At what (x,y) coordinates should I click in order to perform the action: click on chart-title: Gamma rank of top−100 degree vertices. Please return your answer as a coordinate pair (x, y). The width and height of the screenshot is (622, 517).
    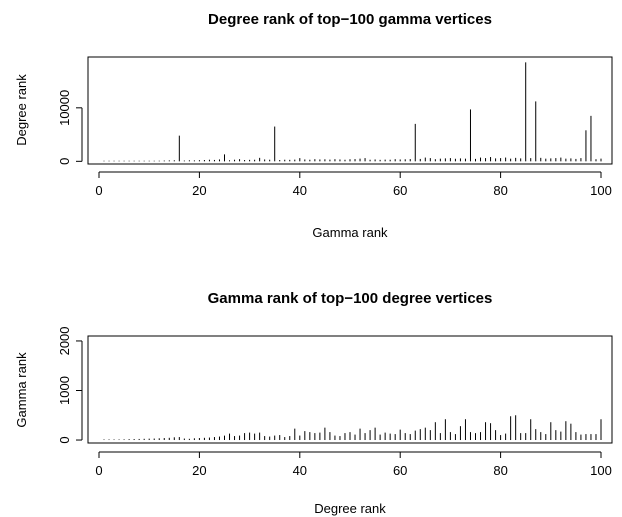
    Looking at the image, I should click on (350, 298).